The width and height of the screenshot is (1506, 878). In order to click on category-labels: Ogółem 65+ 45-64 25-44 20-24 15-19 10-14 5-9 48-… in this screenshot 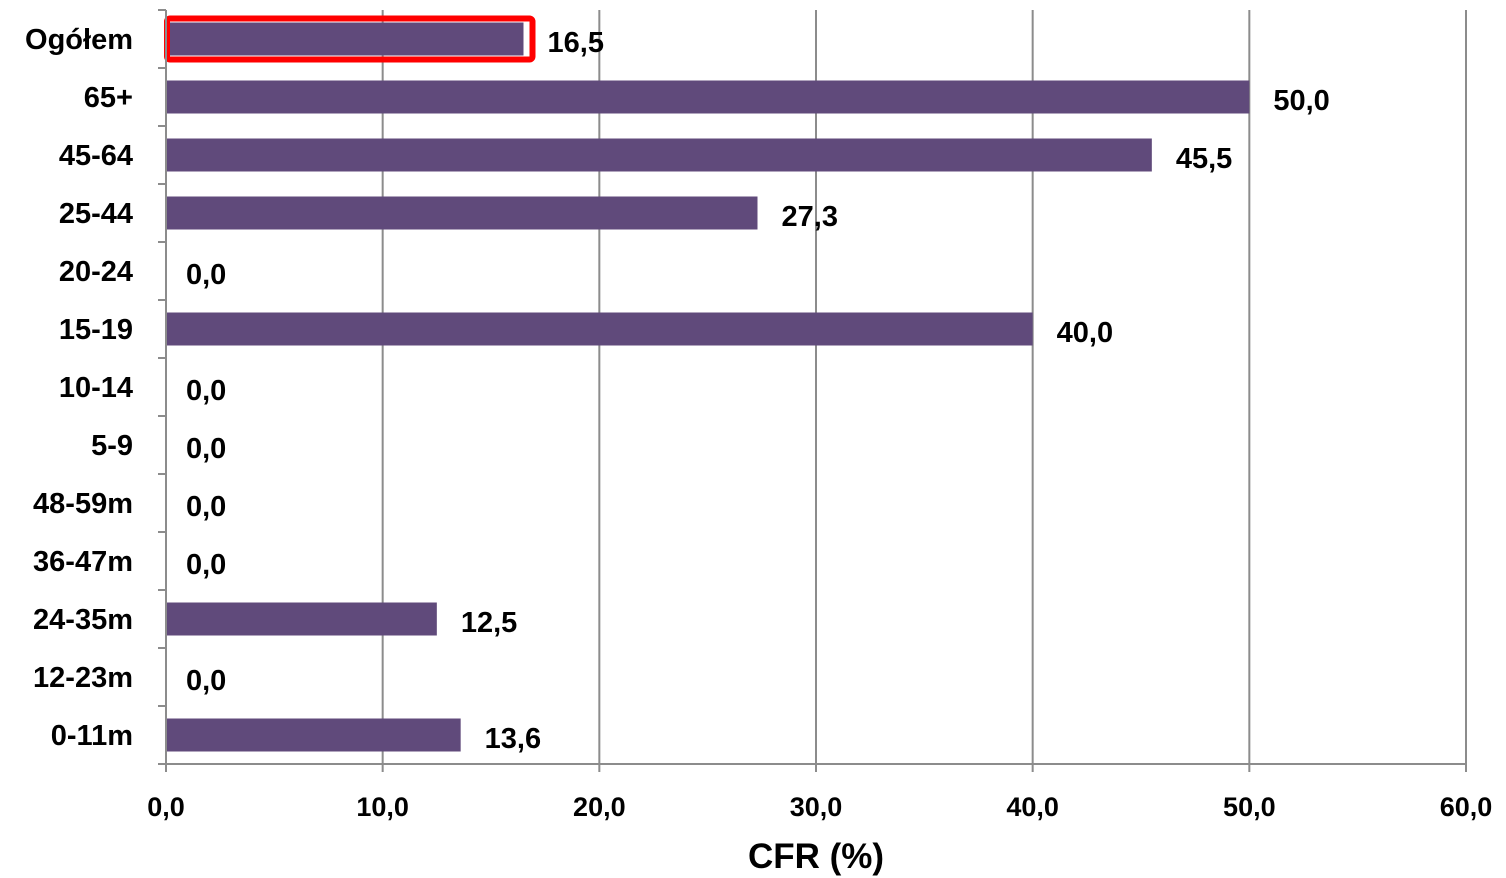, I will do `click(79, 388)`.